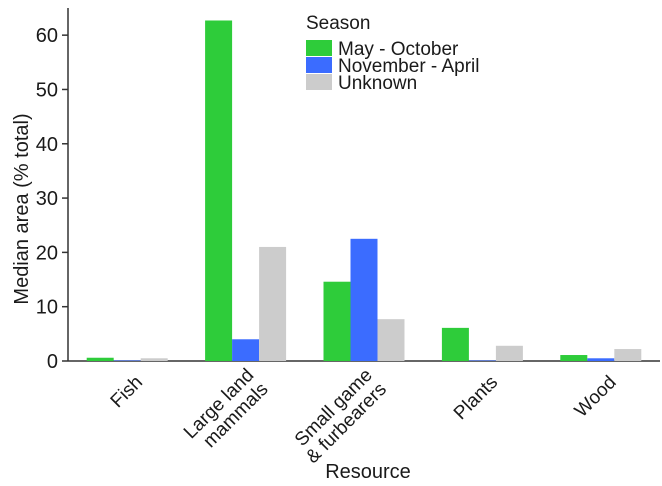 The height and width of the screenshot is (486, 662). I want to click on y-axis-title: Median area (% total), so click(22, 208).